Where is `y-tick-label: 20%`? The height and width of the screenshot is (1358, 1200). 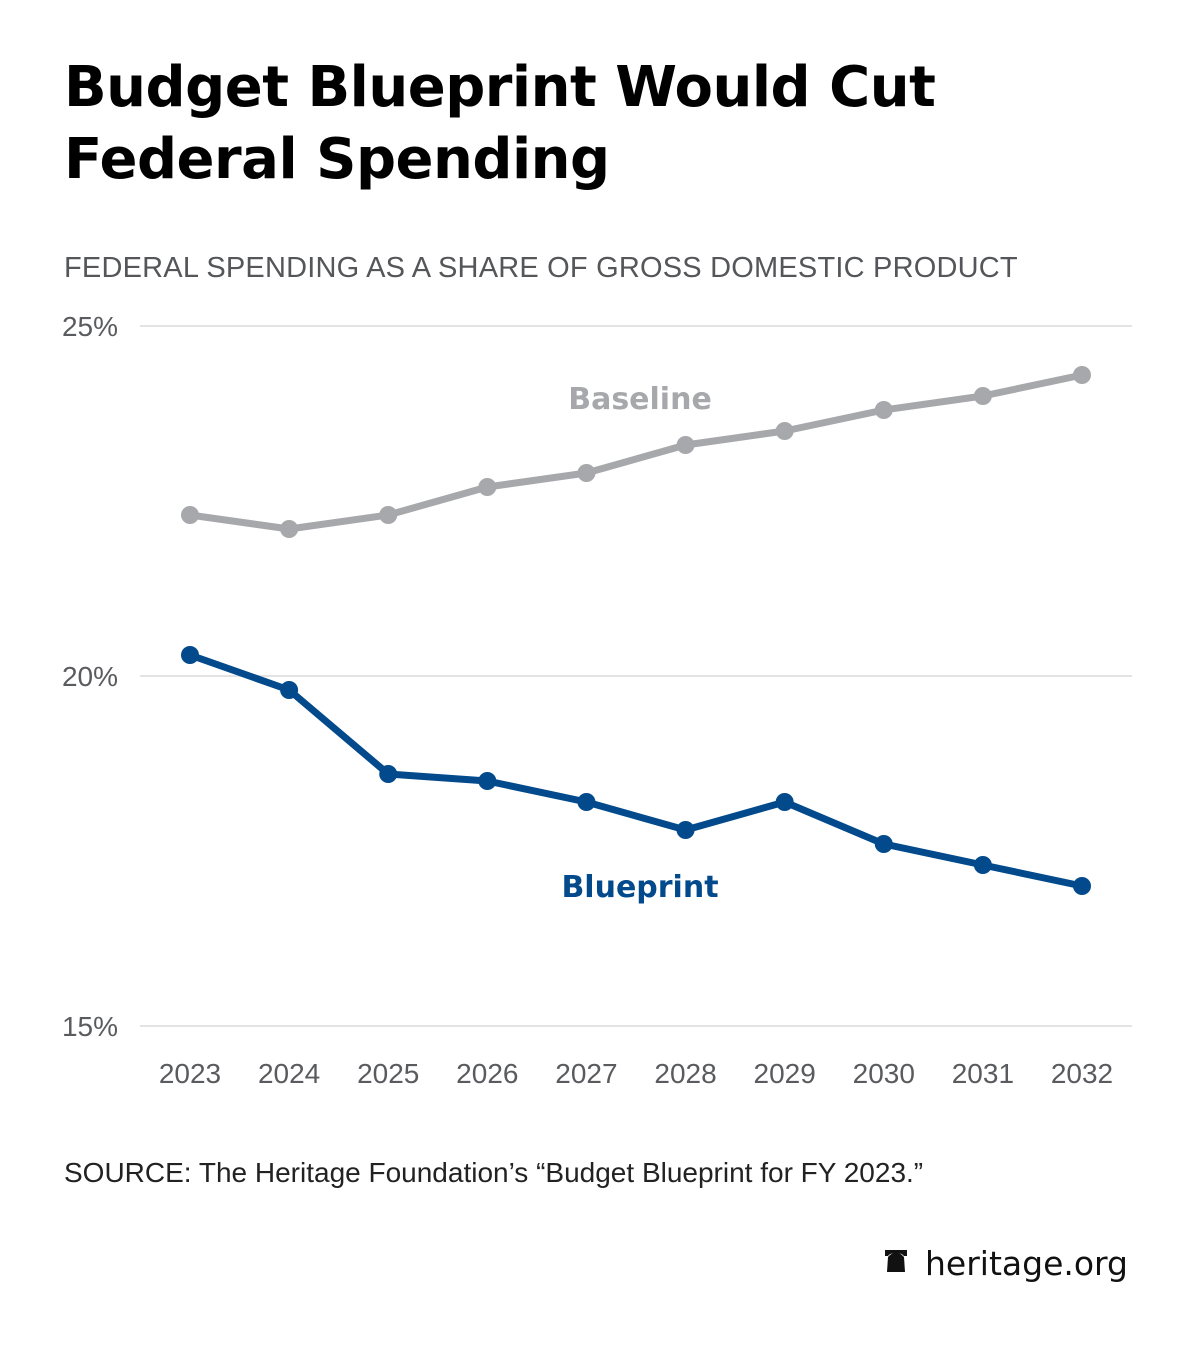 y-tick-label: 20% is located at coordinates (90, 676).